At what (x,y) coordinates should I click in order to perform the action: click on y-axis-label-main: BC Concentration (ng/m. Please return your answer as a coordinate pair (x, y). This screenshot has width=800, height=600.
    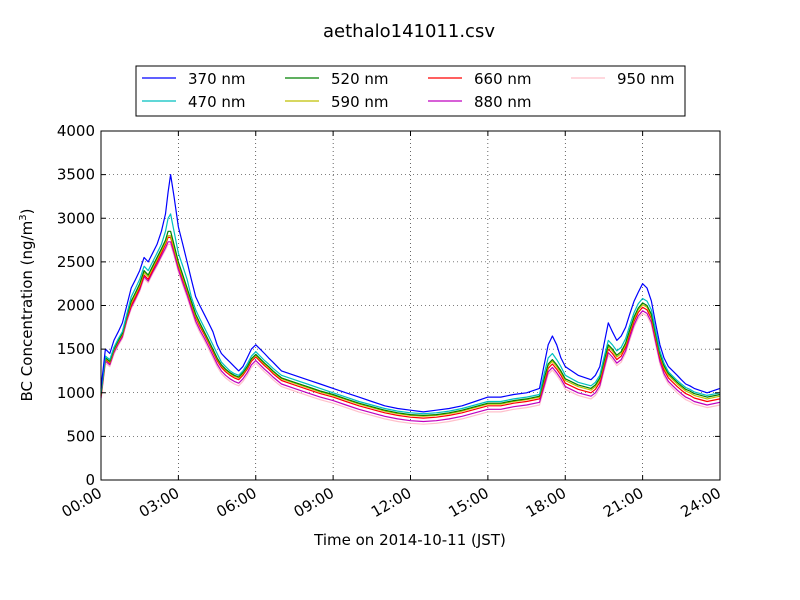
    Looking at the image, I should click on (27, 311).